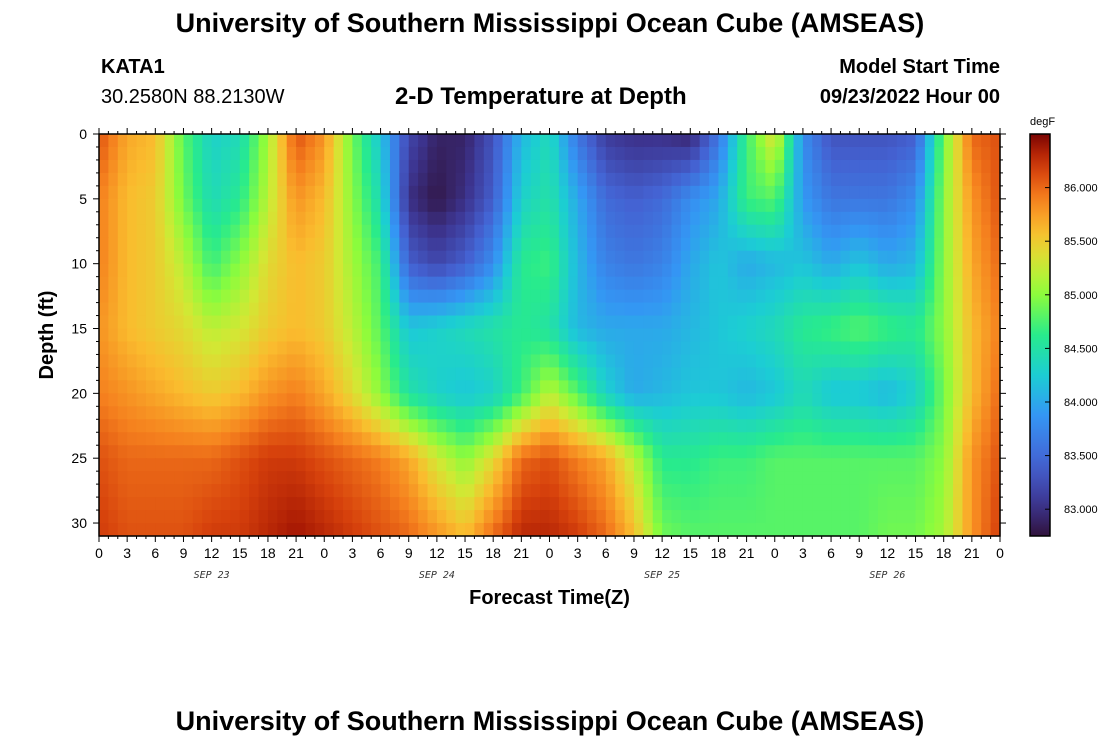 The image size is (1100, 750). I want to click on x-tick-label: 0, so click(550, 553).